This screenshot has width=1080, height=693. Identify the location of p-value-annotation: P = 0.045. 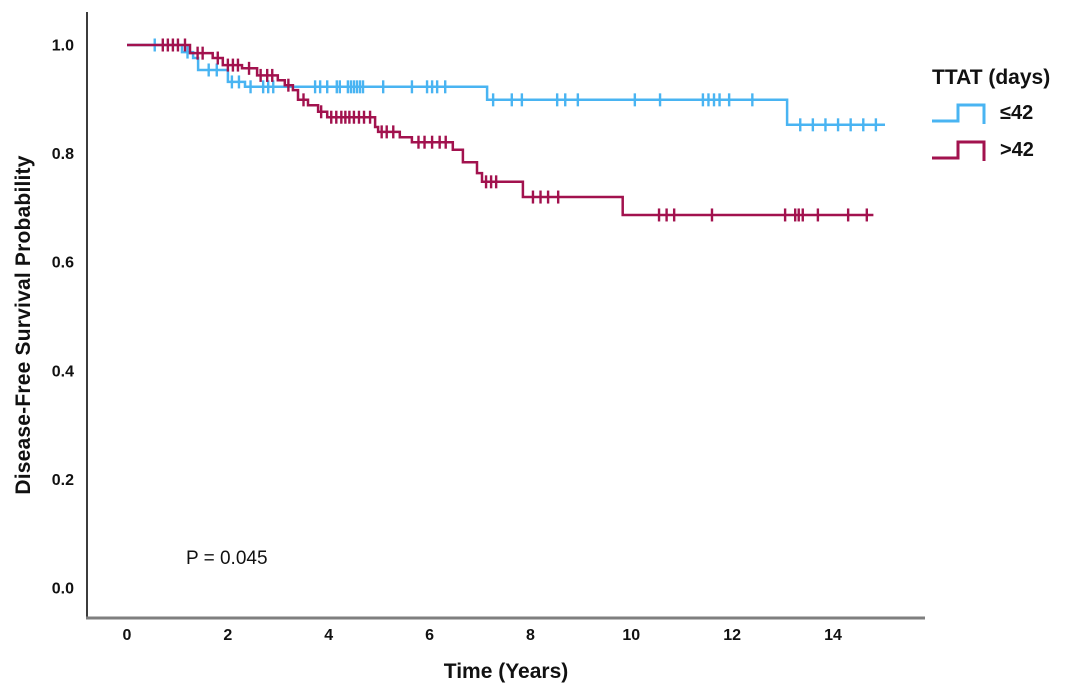
(227, 558).